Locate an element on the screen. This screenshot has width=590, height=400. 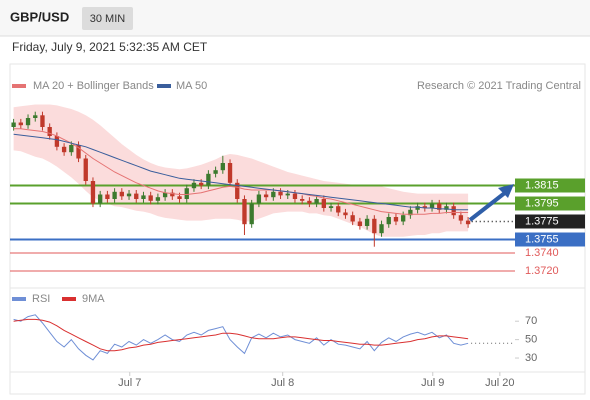
level-label: 1.3775 is located at coordinates (542, 221).